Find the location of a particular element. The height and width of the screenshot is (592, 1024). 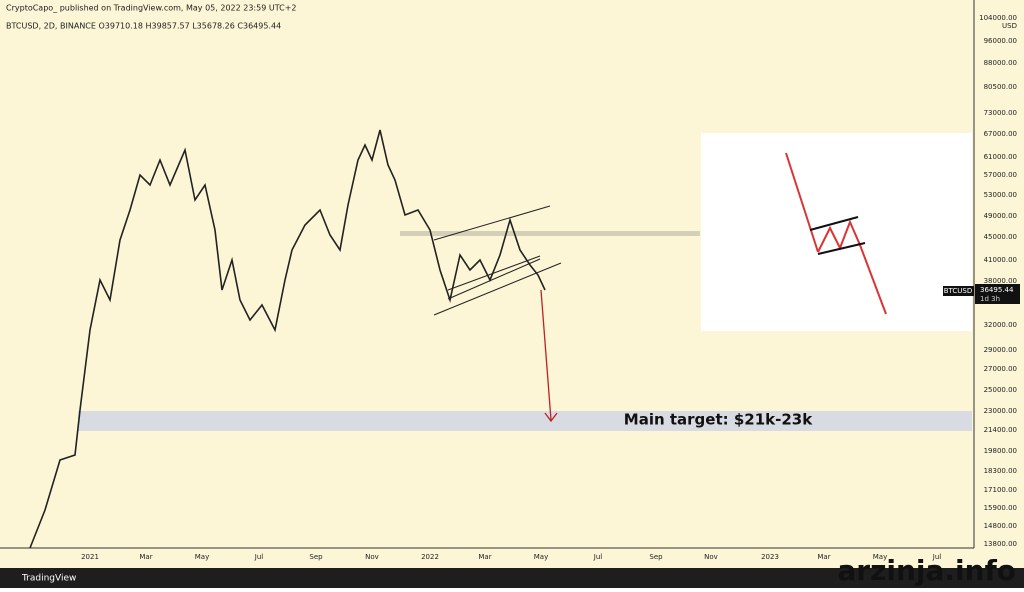

resistance-band is located at coordinates (550, 233).